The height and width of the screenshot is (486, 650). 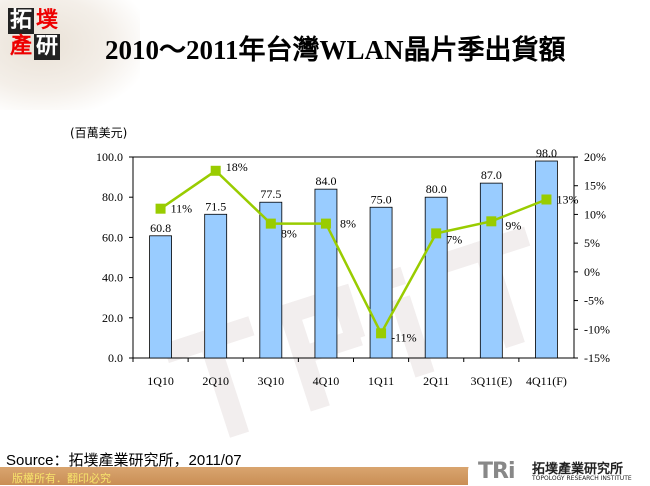 I want to click on left-tick-label: 100.0, so click(x=109, y=157).